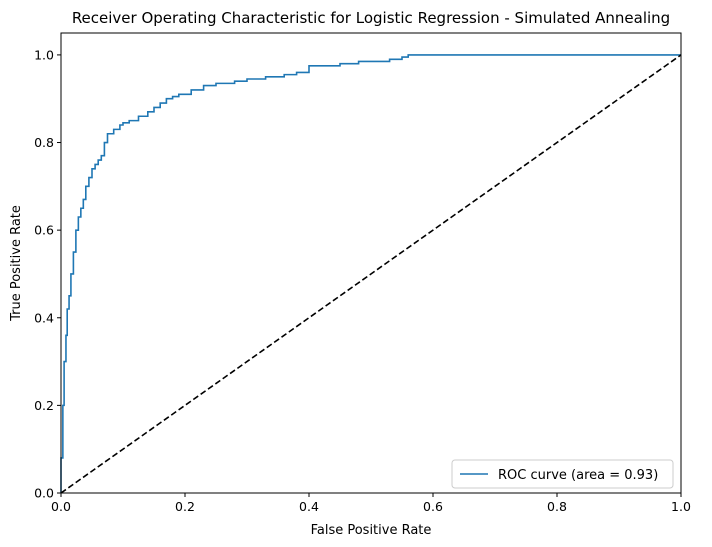 The image size is (712, 547). Describe the element at coordinates (578, 475) in the screenshot. I see `legend-label: ROC curve (area = 0.93)` at that location.